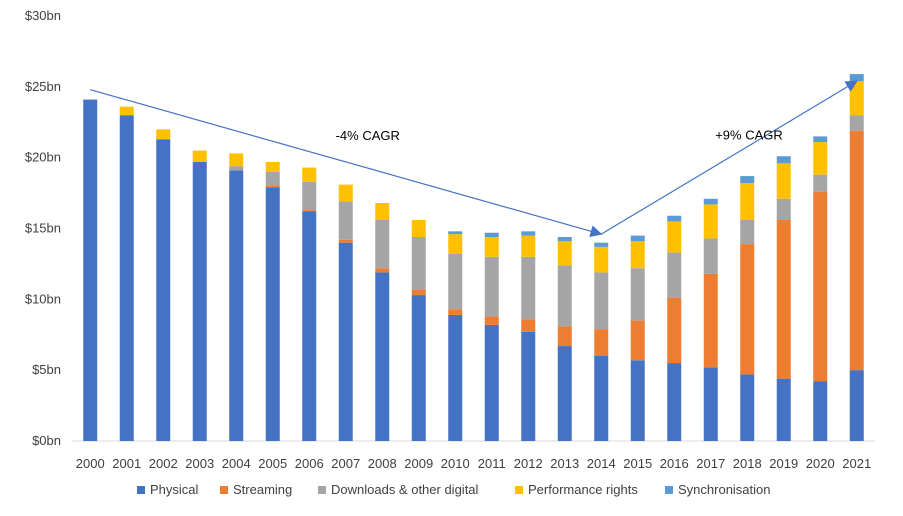  Describe the element at coordinates (492, 463) in the screenshot. I see `x-tick-label: 2011` at that location.